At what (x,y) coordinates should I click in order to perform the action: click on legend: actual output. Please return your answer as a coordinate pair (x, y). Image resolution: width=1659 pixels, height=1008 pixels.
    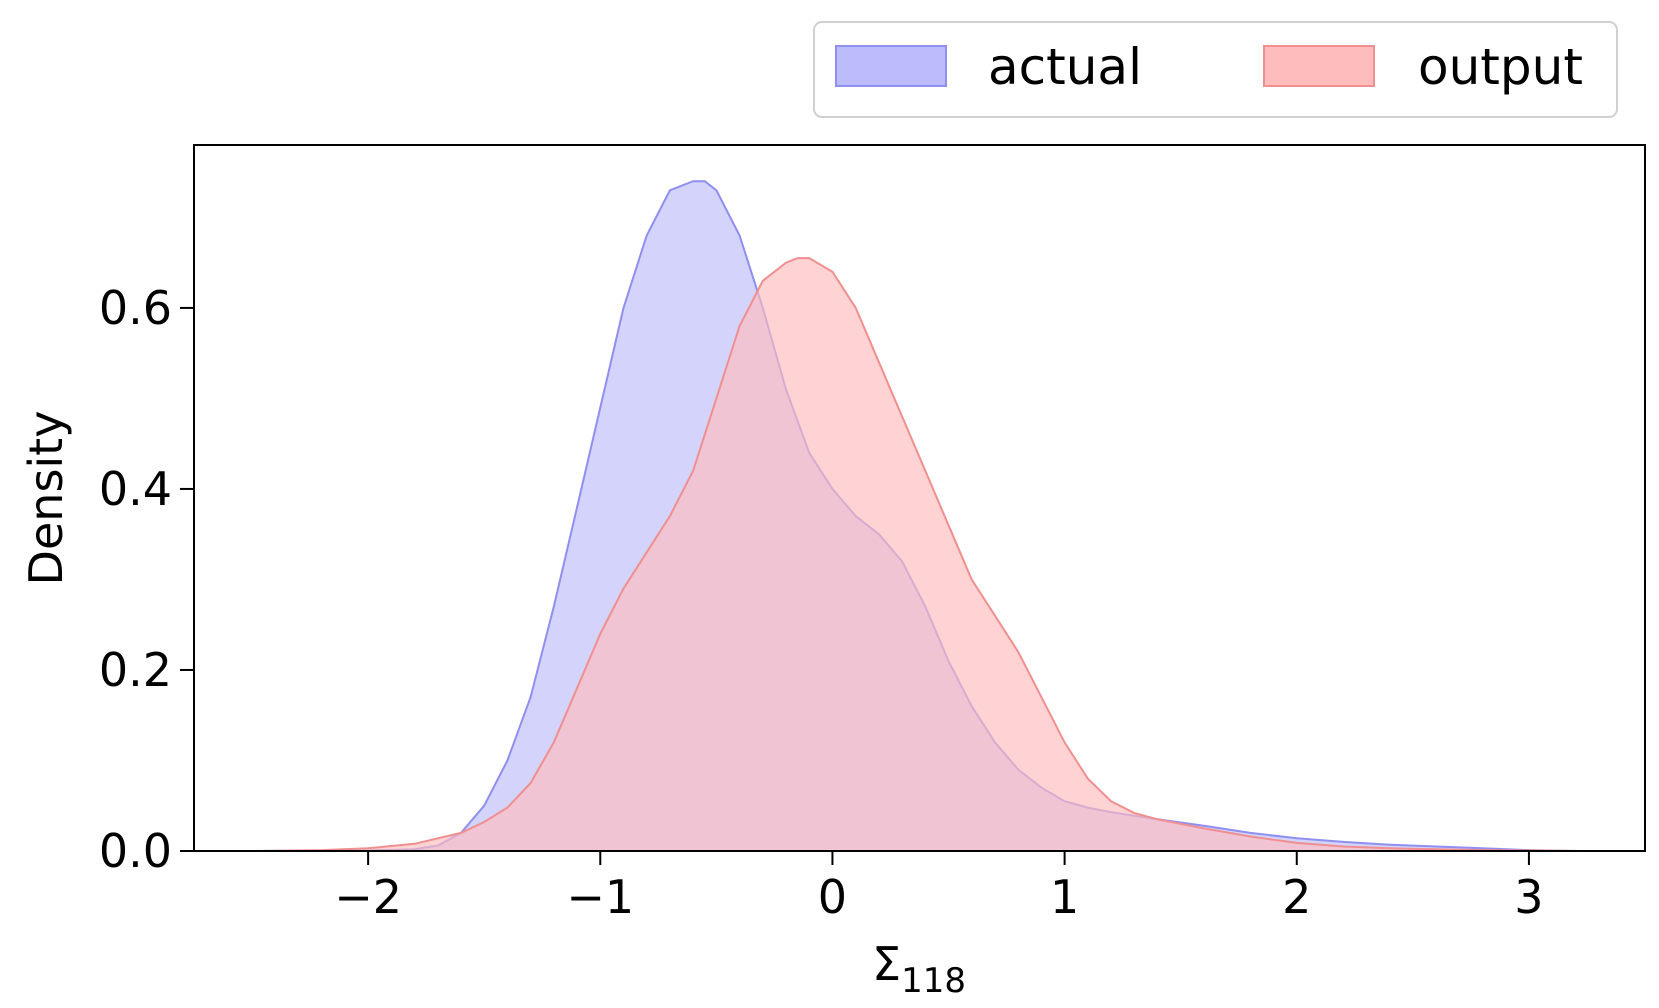
    Looking at the image, I should click on (1215, 69).